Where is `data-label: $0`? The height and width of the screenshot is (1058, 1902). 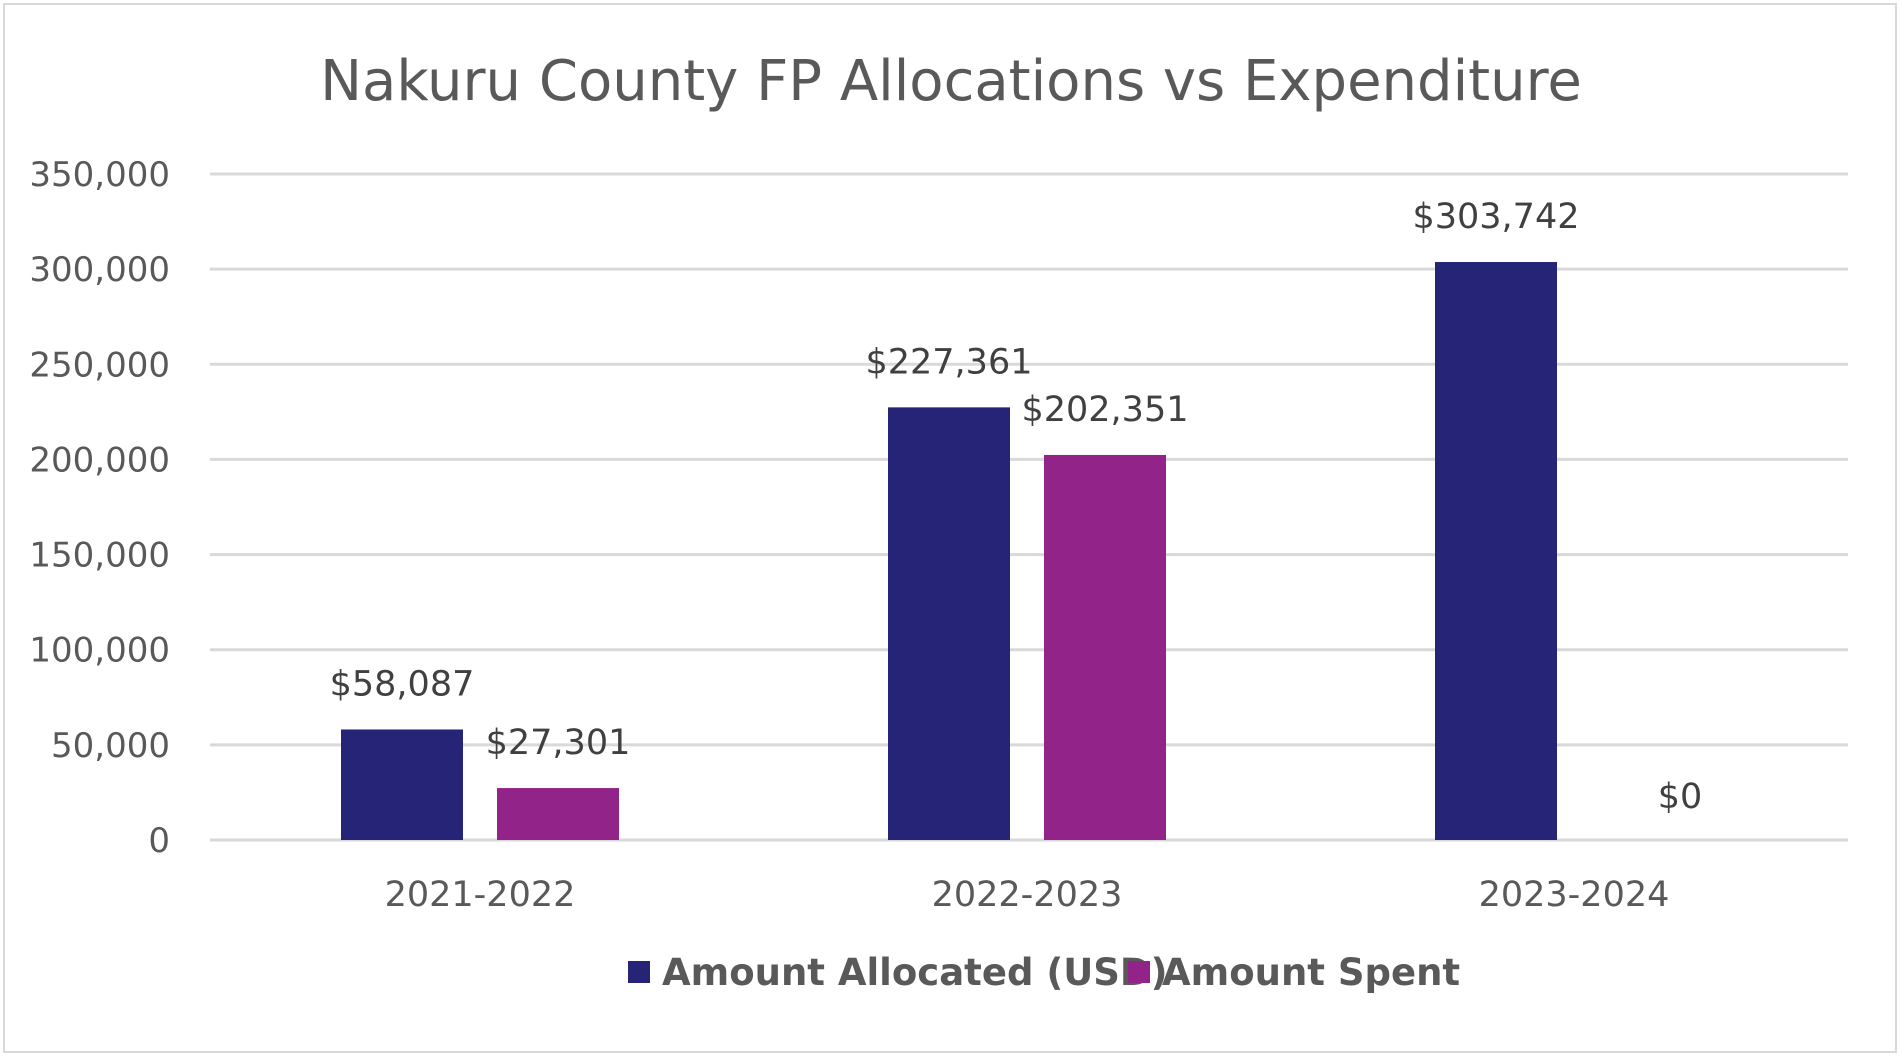 data-label: $0 is located at coordinates (1680, 797).